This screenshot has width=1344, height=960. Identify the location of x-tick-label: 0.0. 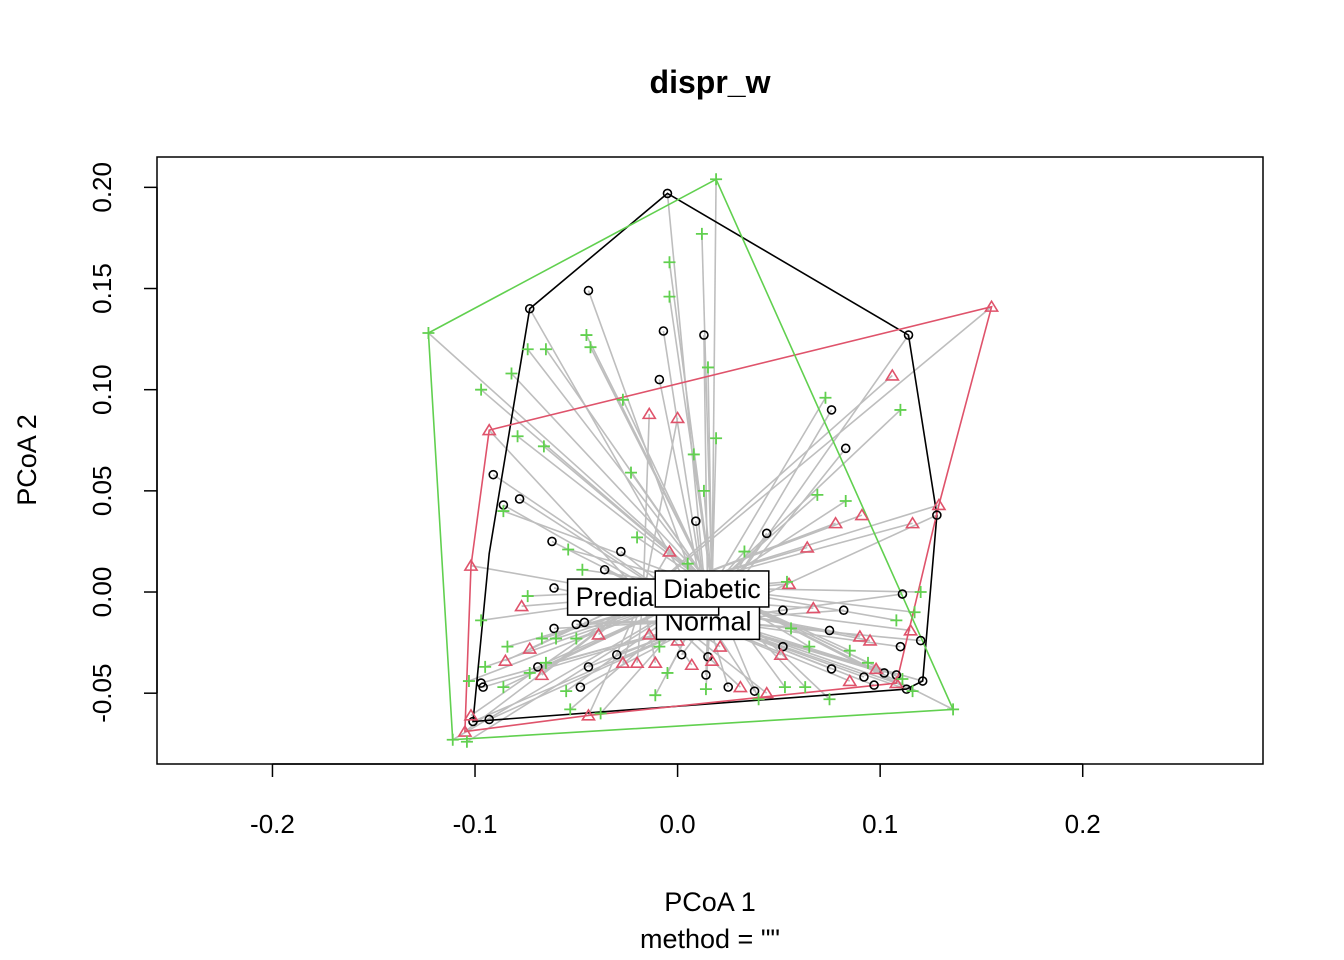
(678, 824).